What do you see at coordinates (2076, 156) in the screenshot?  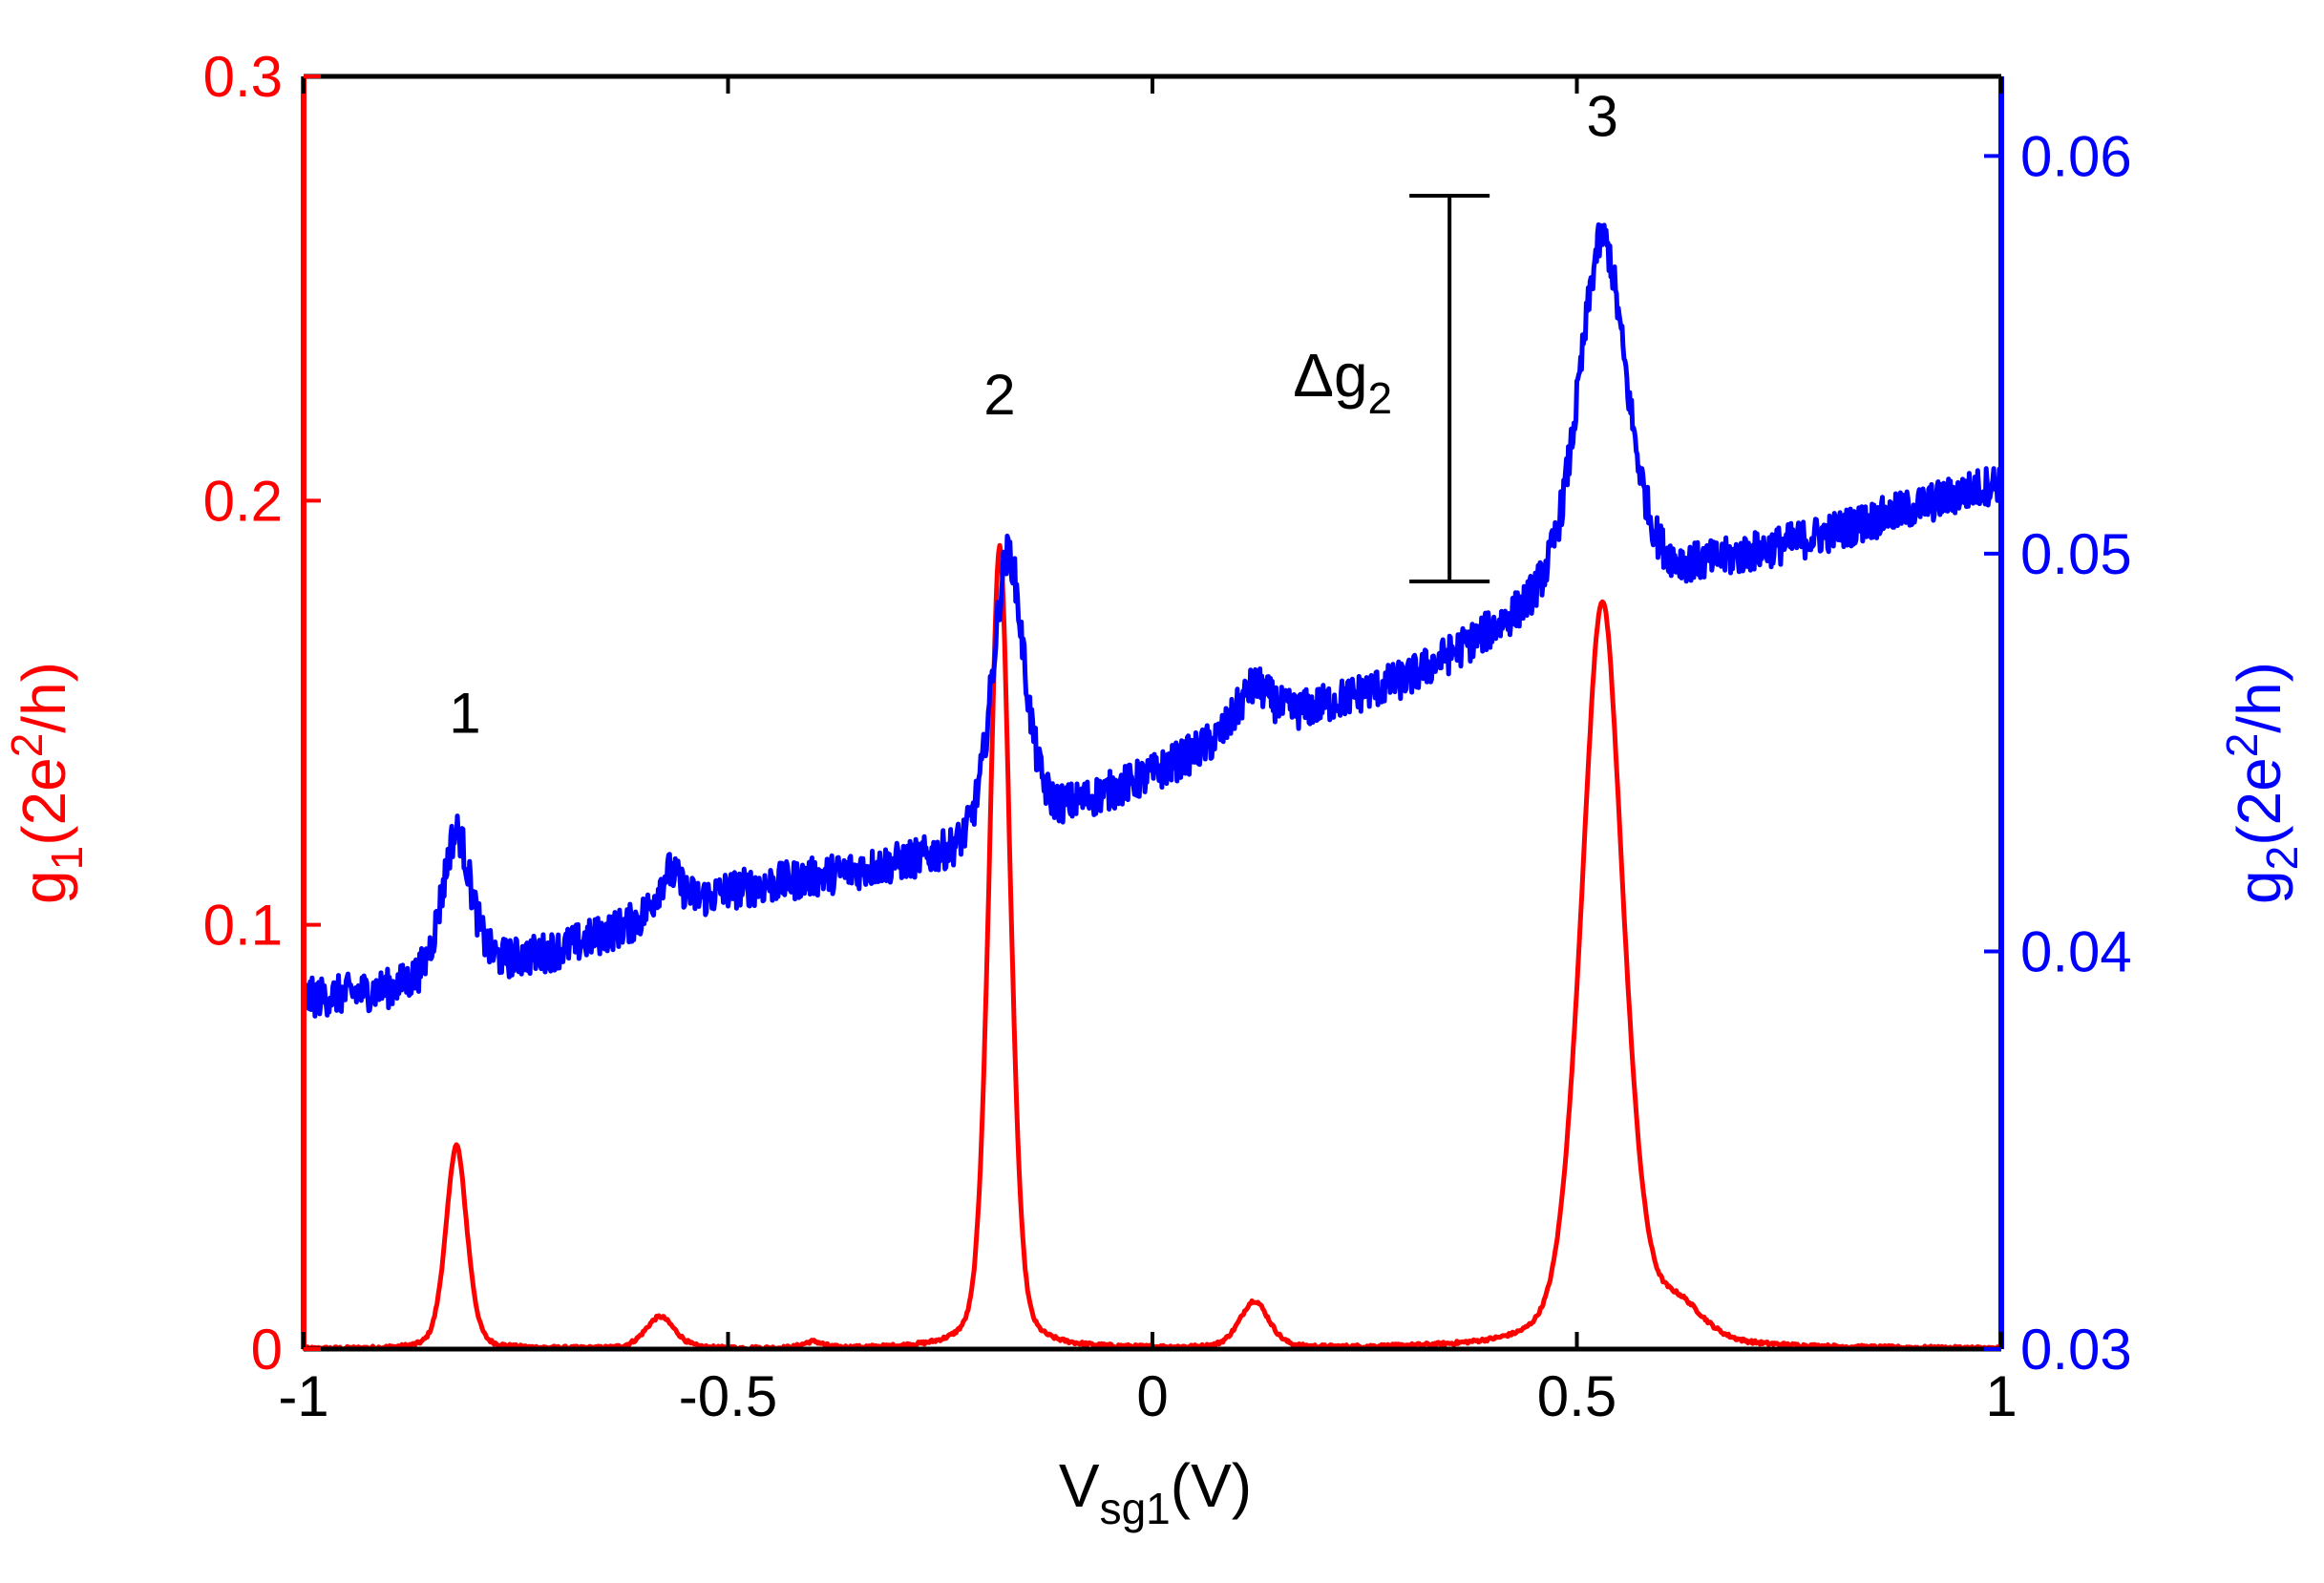 I see `y-right-tick-label: 0.06` at bounding box center [2076, 156].